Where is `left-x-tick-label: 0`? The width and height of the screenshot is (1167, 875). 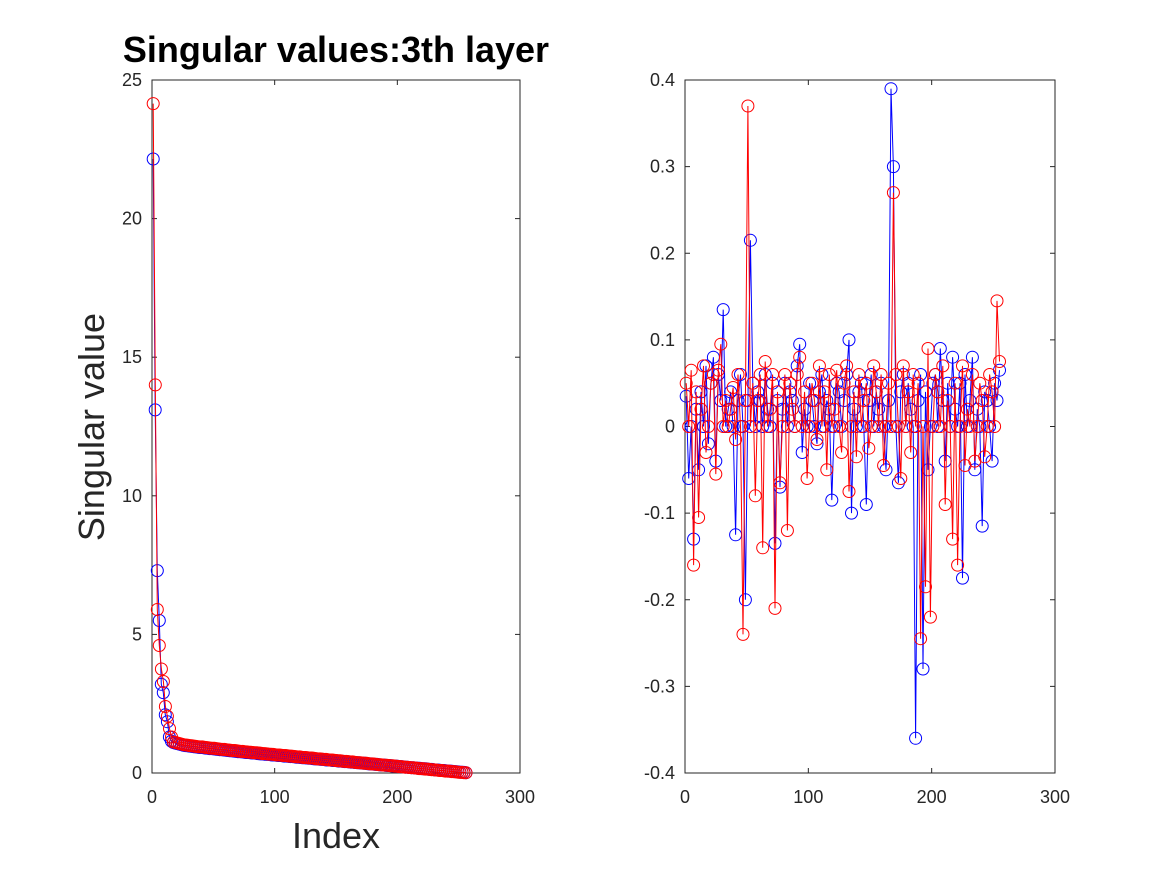
left-x-tick-label: 0 is located at coordinates (152, 797).